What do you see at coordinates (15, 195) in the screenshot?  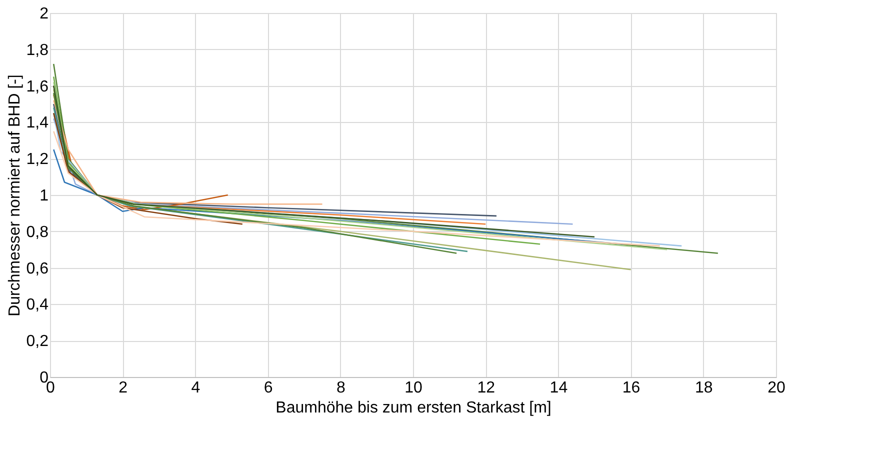 I see `y-axis-title: Durchmesser normiert auf BHD [-]` at bounding box center [15, 195].